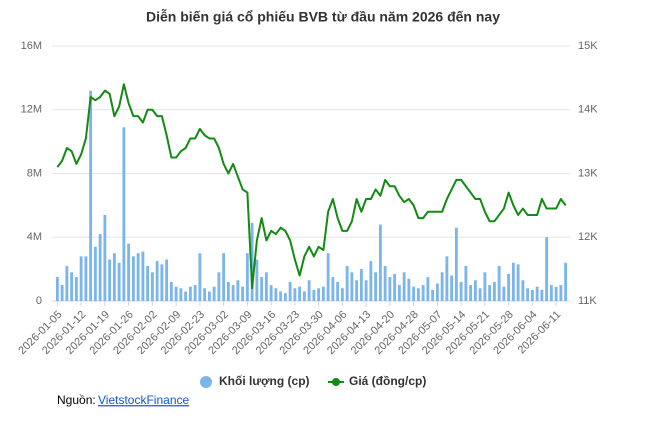 The image size is (647, 428). I want to click on legend-symbol, so click(336, 382).